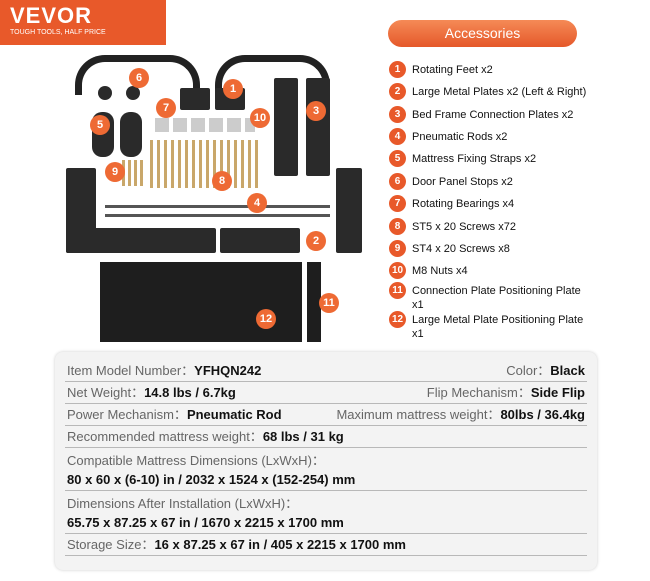  Describe the element at coordinates (397, 319) in the screenshot. I see `number-badge: 12` at that location.